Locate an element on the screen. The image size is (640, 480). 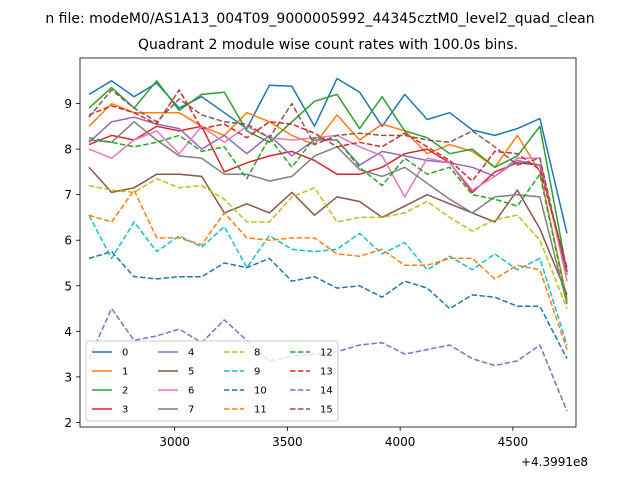
legend-label-0: 0 is located at coordinates (125, 353).